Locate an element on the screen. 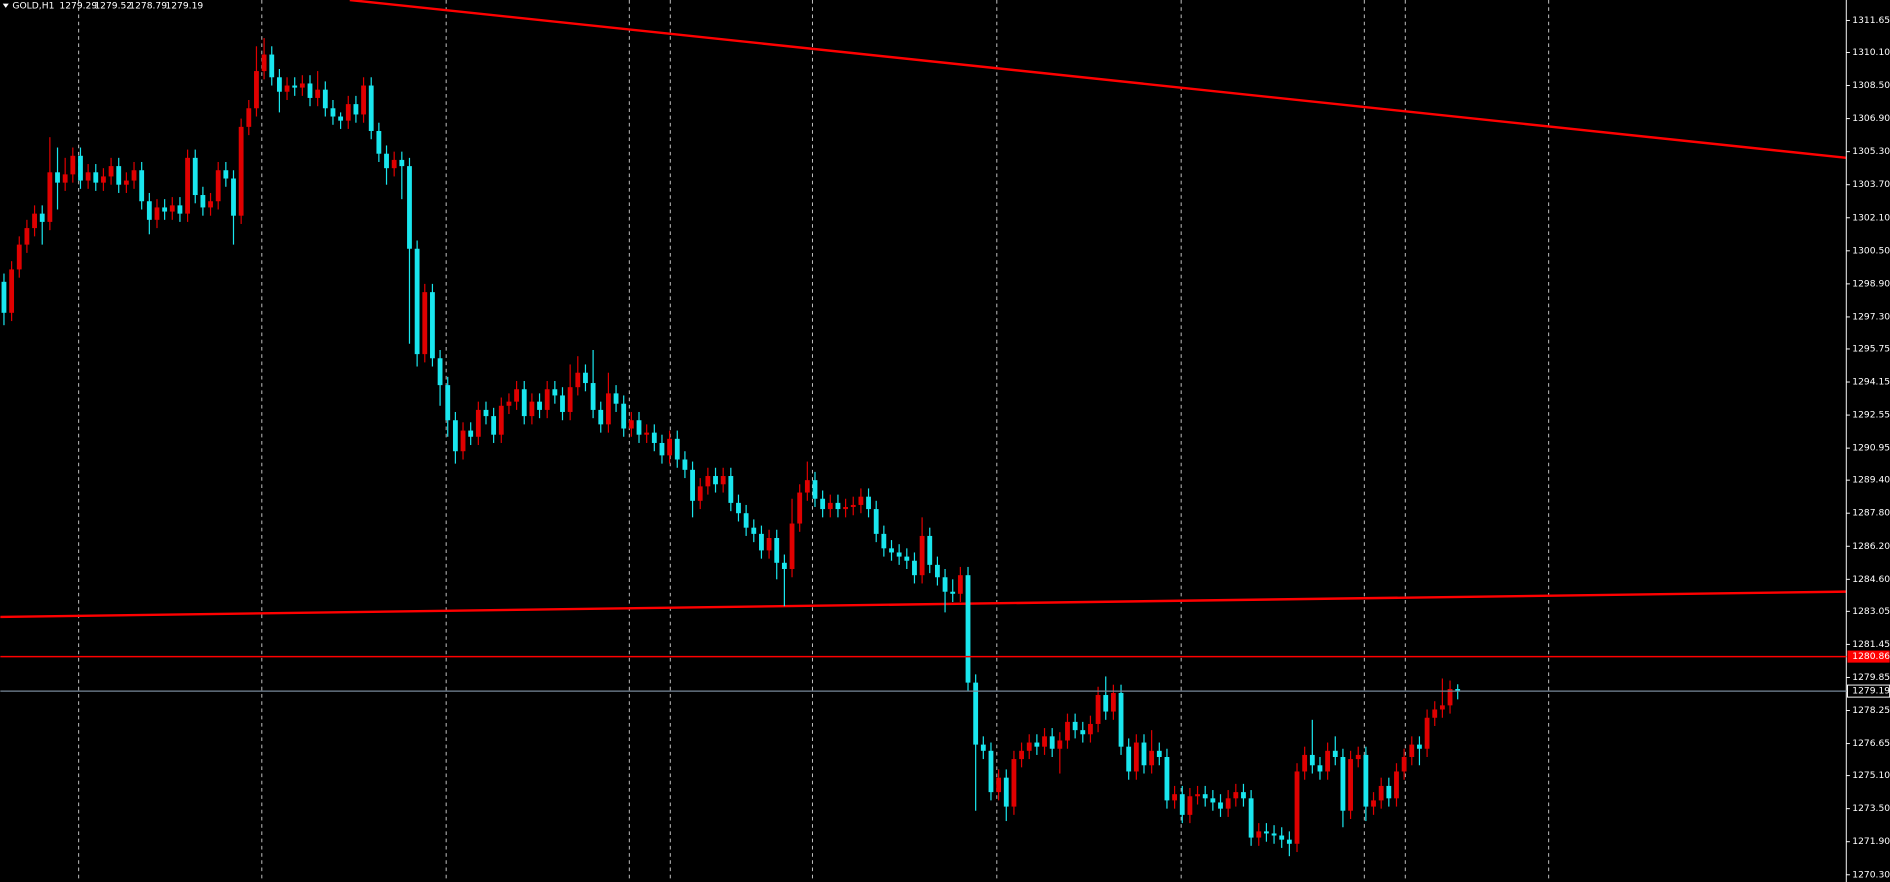 The image size is (1890, 882). y-tick-label: 1290.95 is located at coordinates (1871, 449).